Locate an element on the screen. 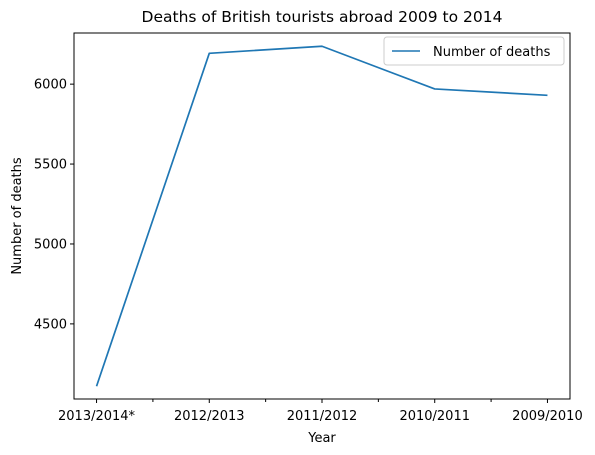 The width and height of the screenshot is (595, 455). y-axis-ticks: 4500 5000 5500 6000 is located at coordinates (54, 205).